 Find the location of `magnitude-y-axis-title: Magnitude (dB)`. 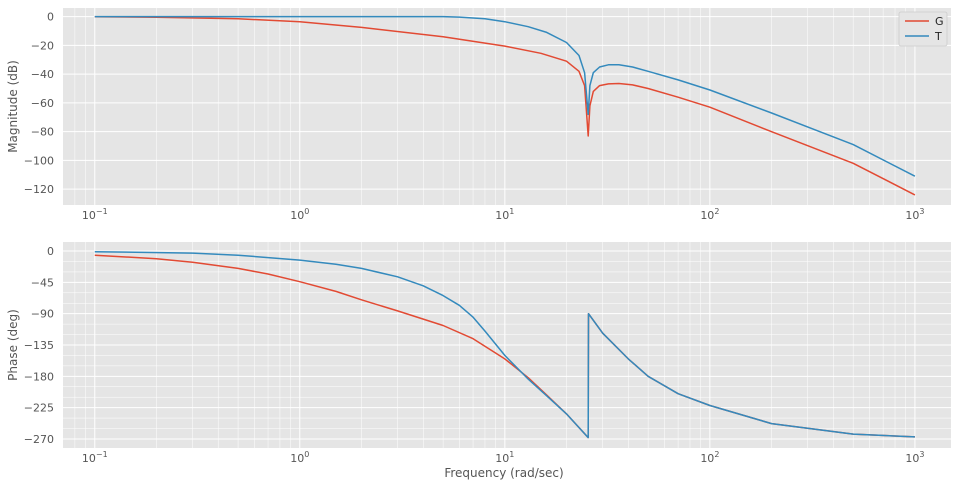

magnitude-y-axis-title: Magnitude (dB) is located at coordinates (13, 106).